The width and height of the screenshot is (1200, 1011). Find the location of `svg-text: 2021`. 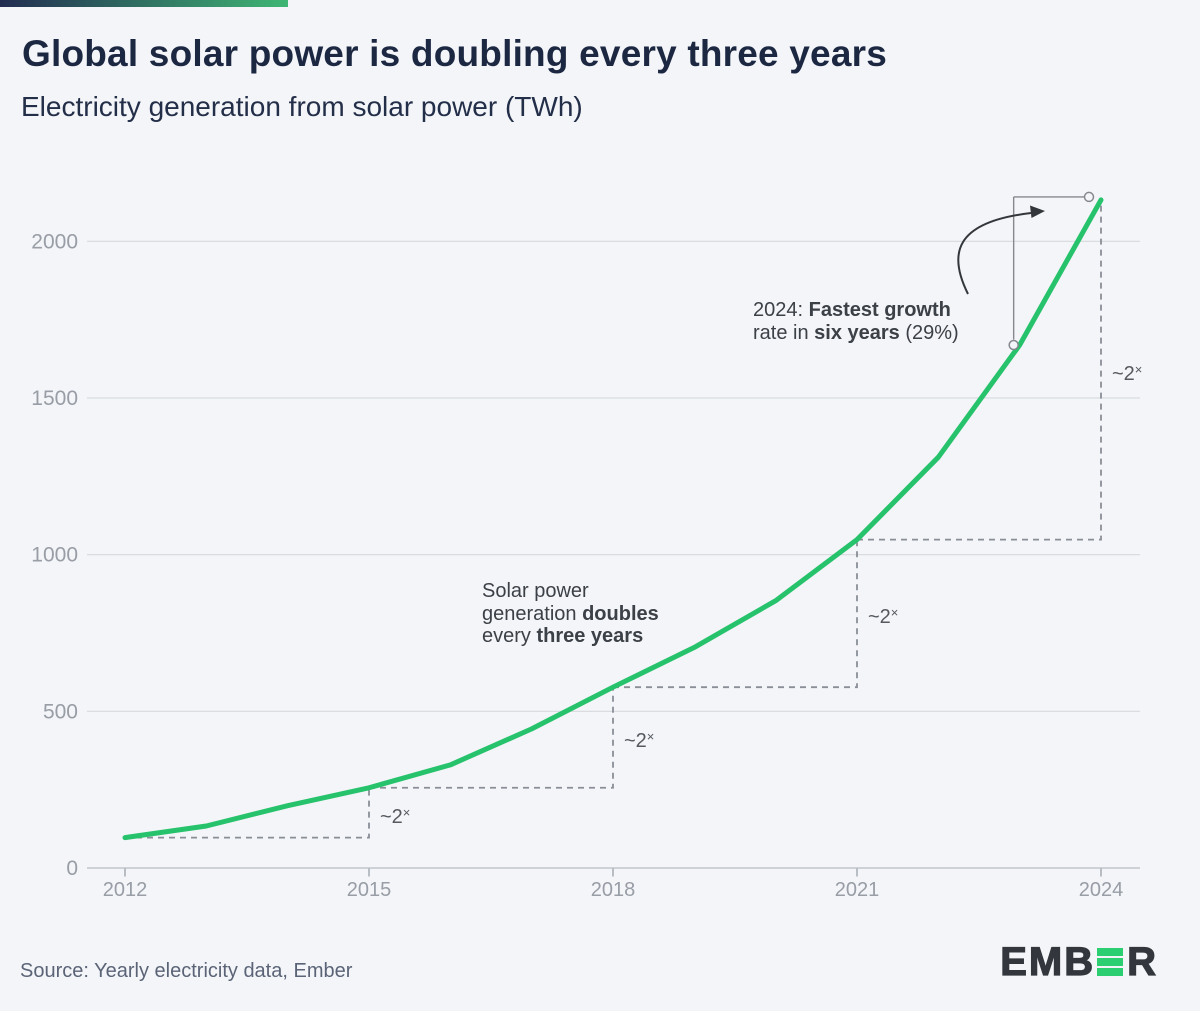

svg-text: 2021 is located at coordinates (857, 890).